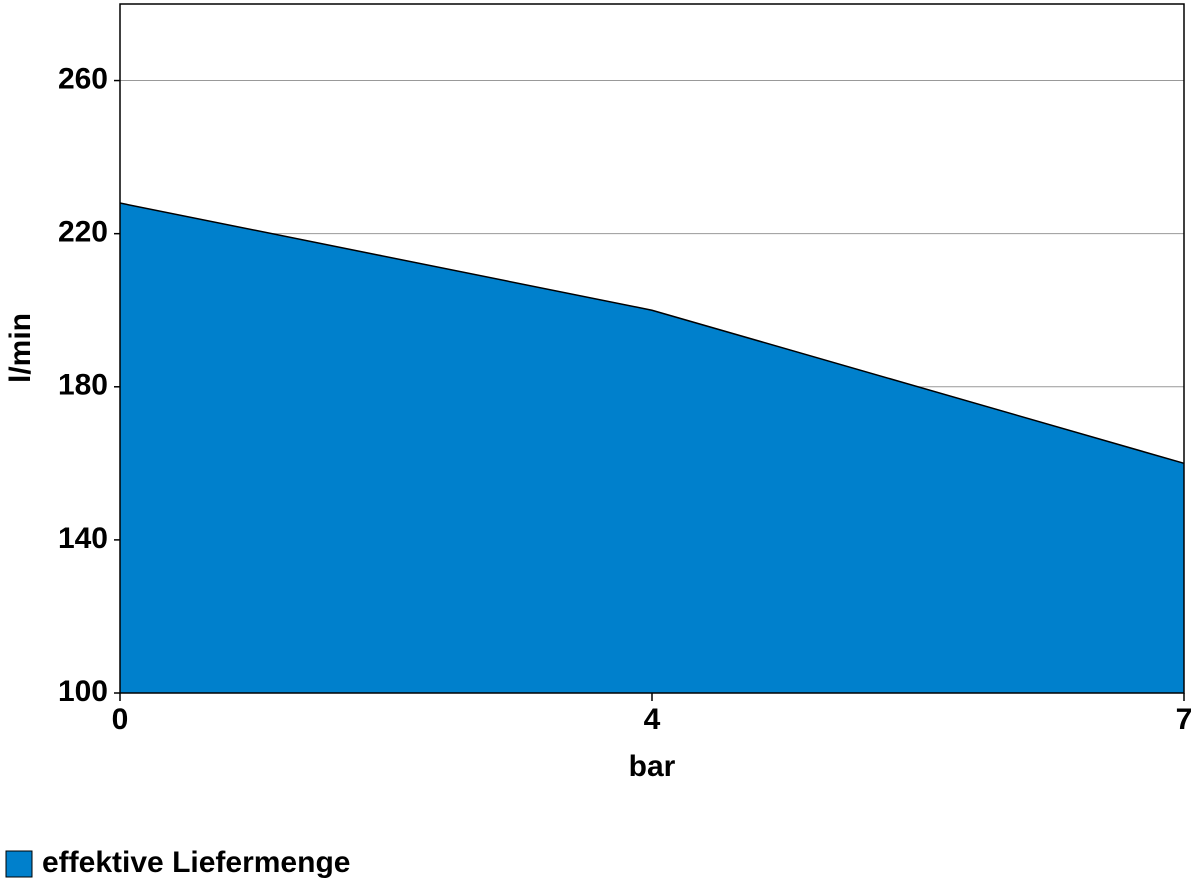  What do you see at coordinates (652, 766) in the screenshot?
I see `x-axis-label: bar` at bounding box center [652, 766].